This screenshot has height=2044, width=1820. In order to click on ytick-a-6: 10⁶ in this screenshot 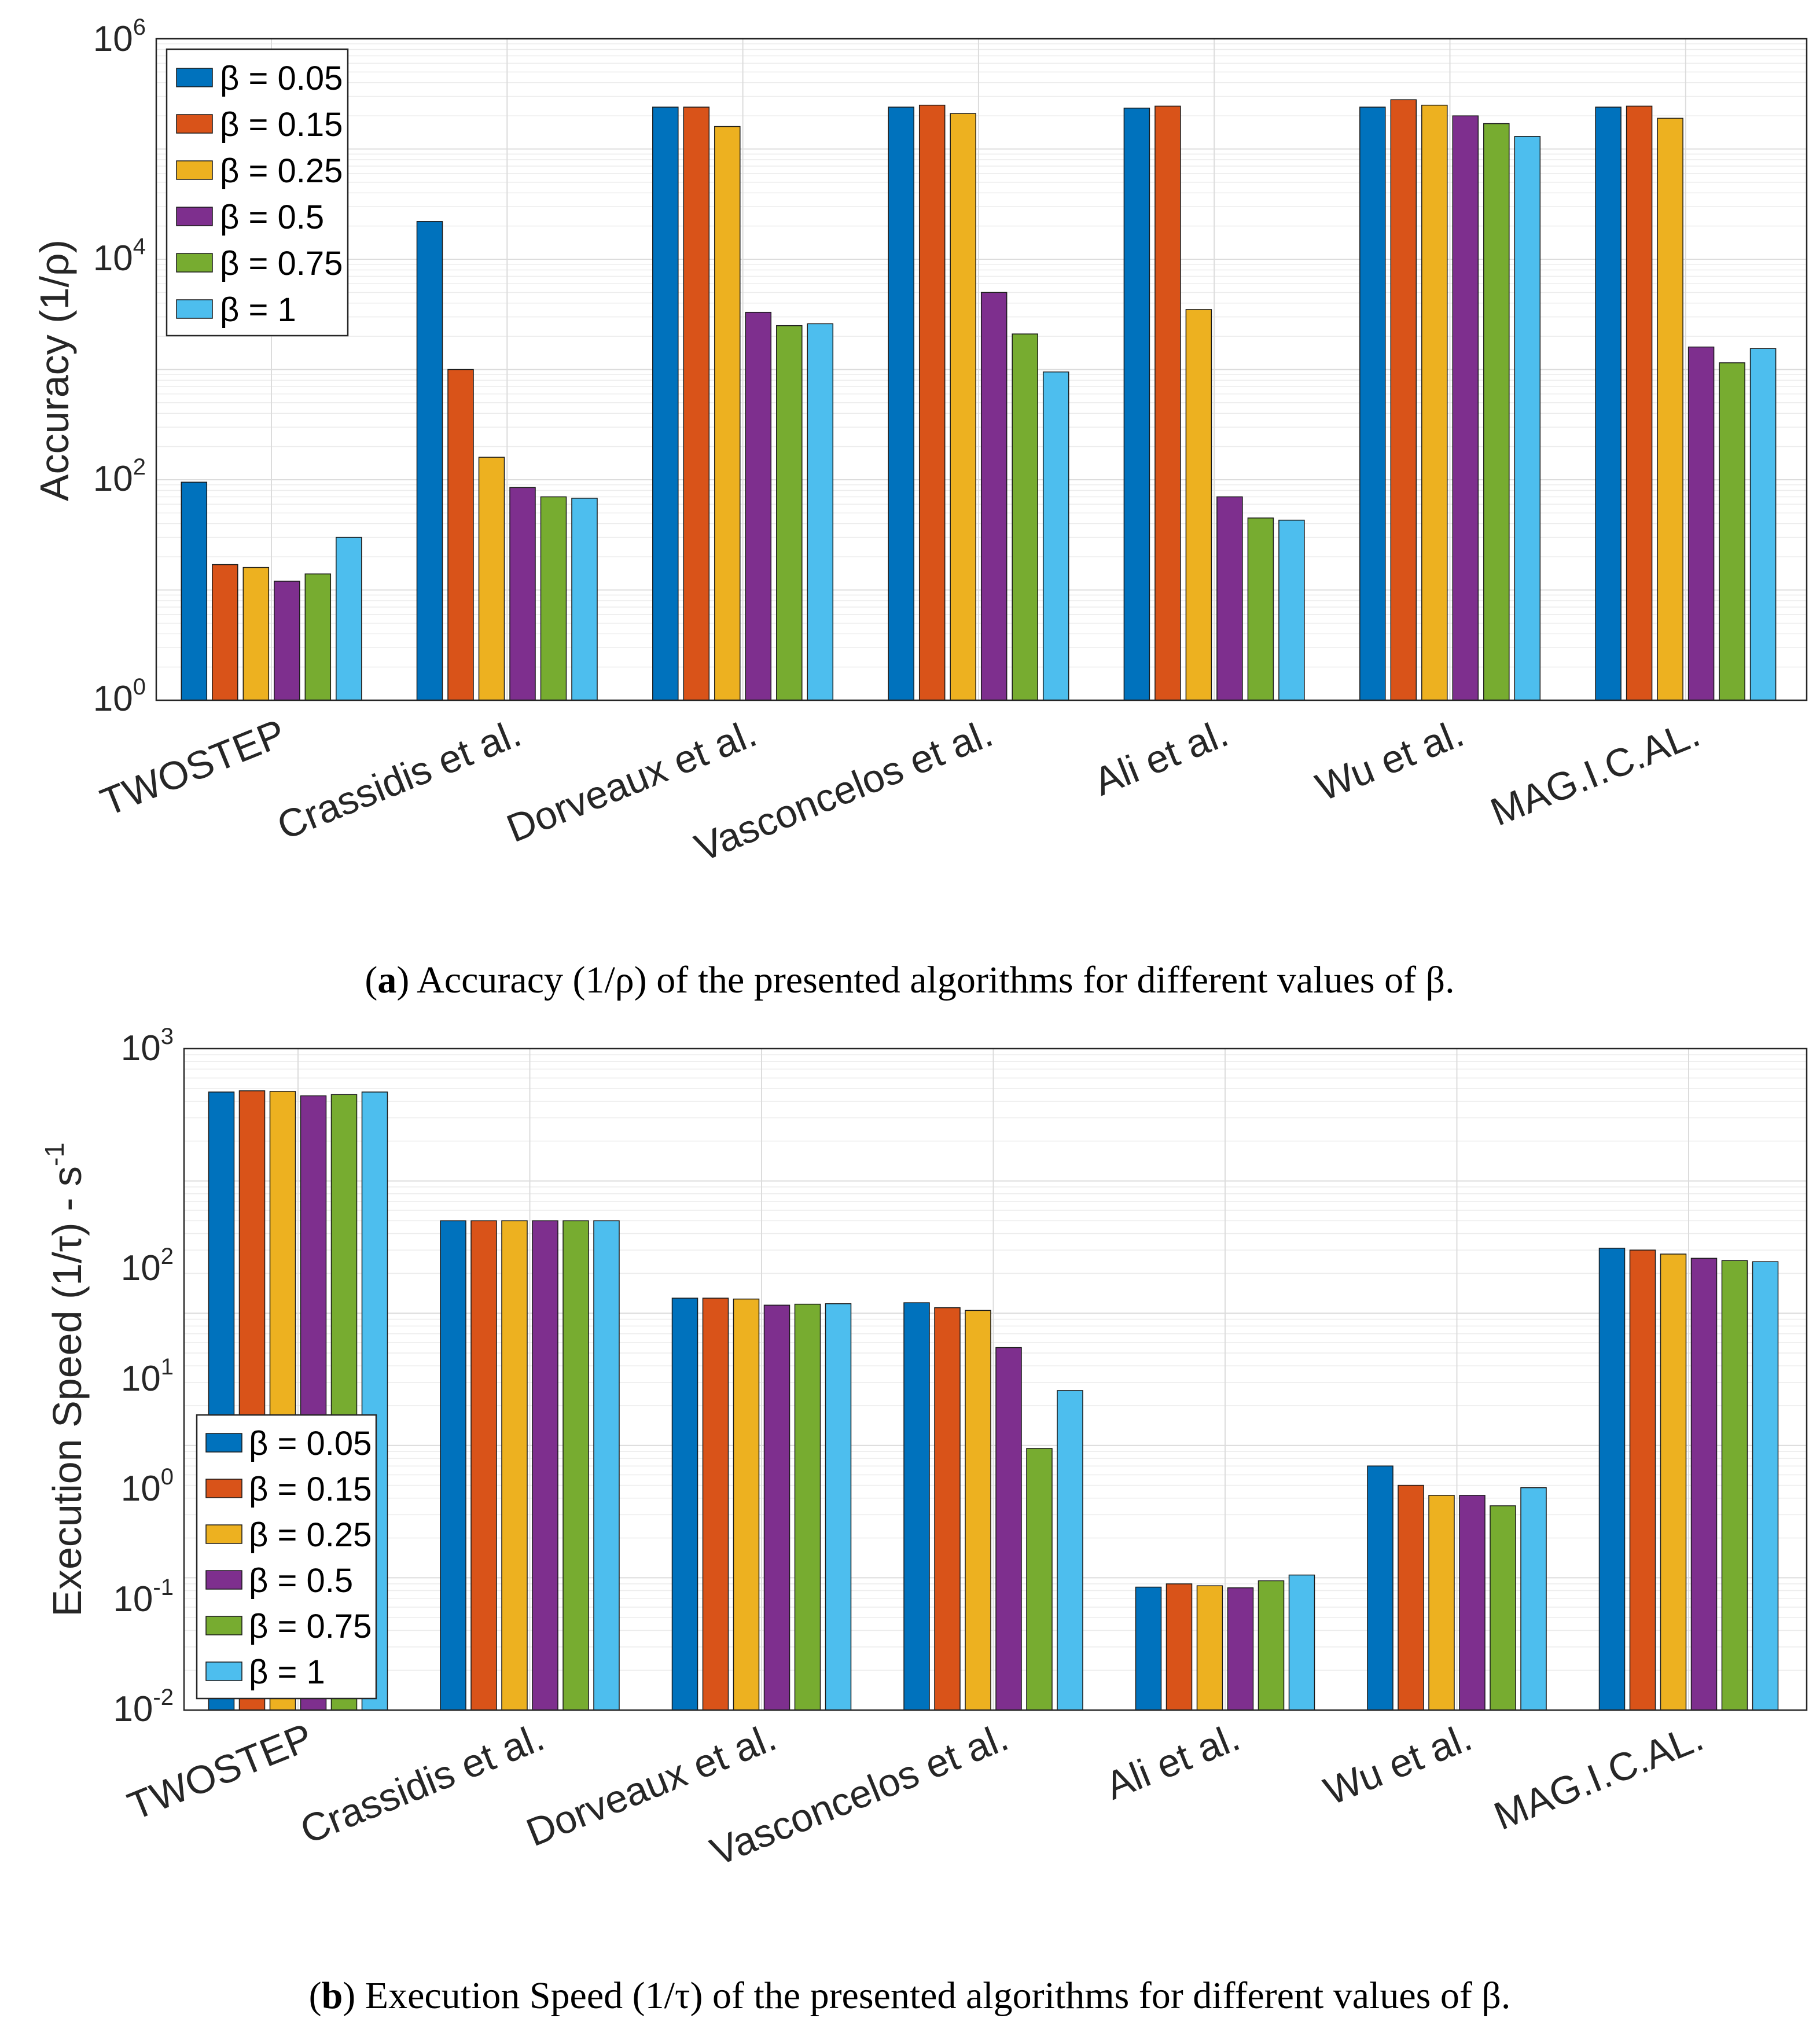, I will do `click(120, 36)`.